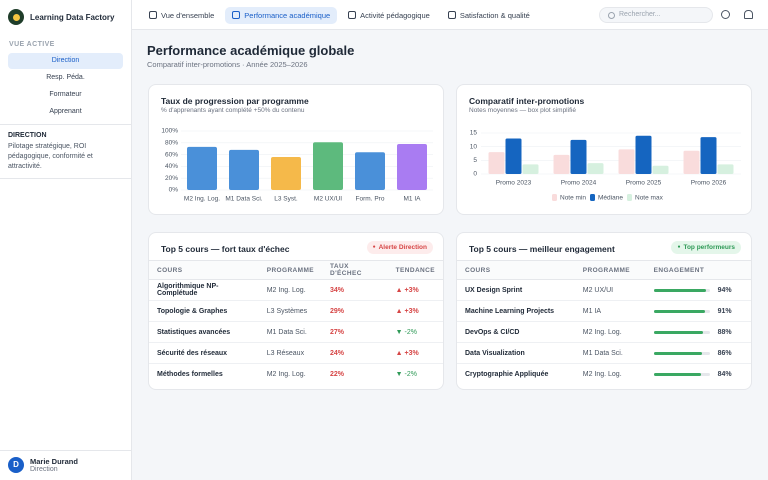 This screenshot has width=768, height=480. What do you see at coordinates (54, 461) in the screenshot?
I see `user-name: Marie Durand` at bounding box center [54, 461].